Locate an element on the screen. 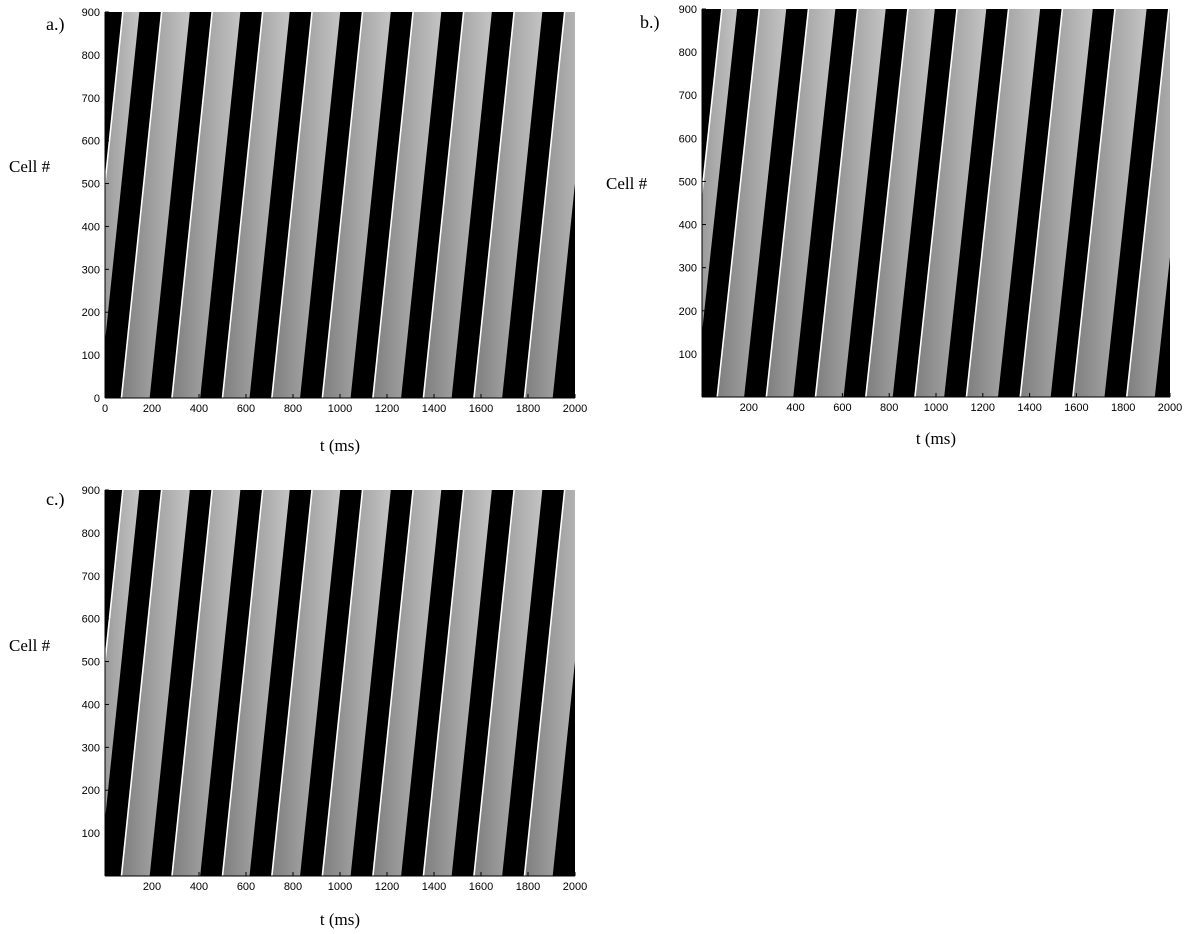 The image size is (1191, 934). x-tick-label: 0 is located at coordinates (105, 409).